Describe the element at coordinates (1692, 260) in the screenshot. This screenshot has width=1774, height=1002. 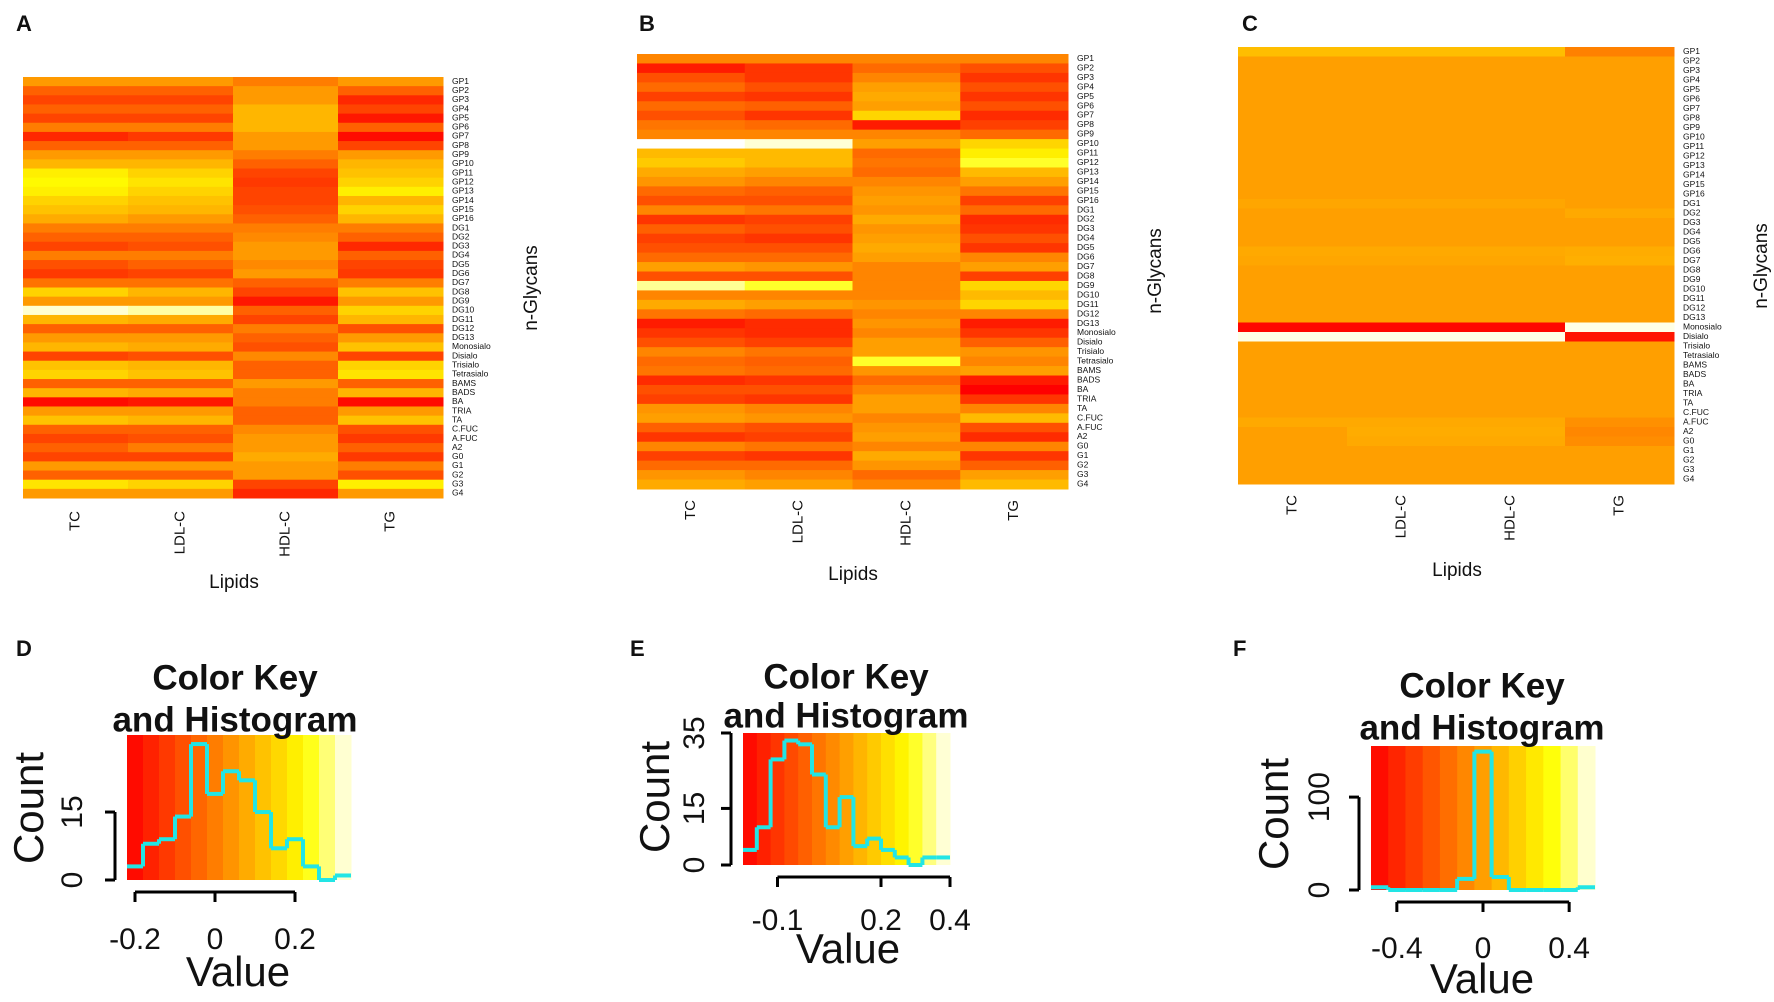
I see `row-label: DG7` at that location.